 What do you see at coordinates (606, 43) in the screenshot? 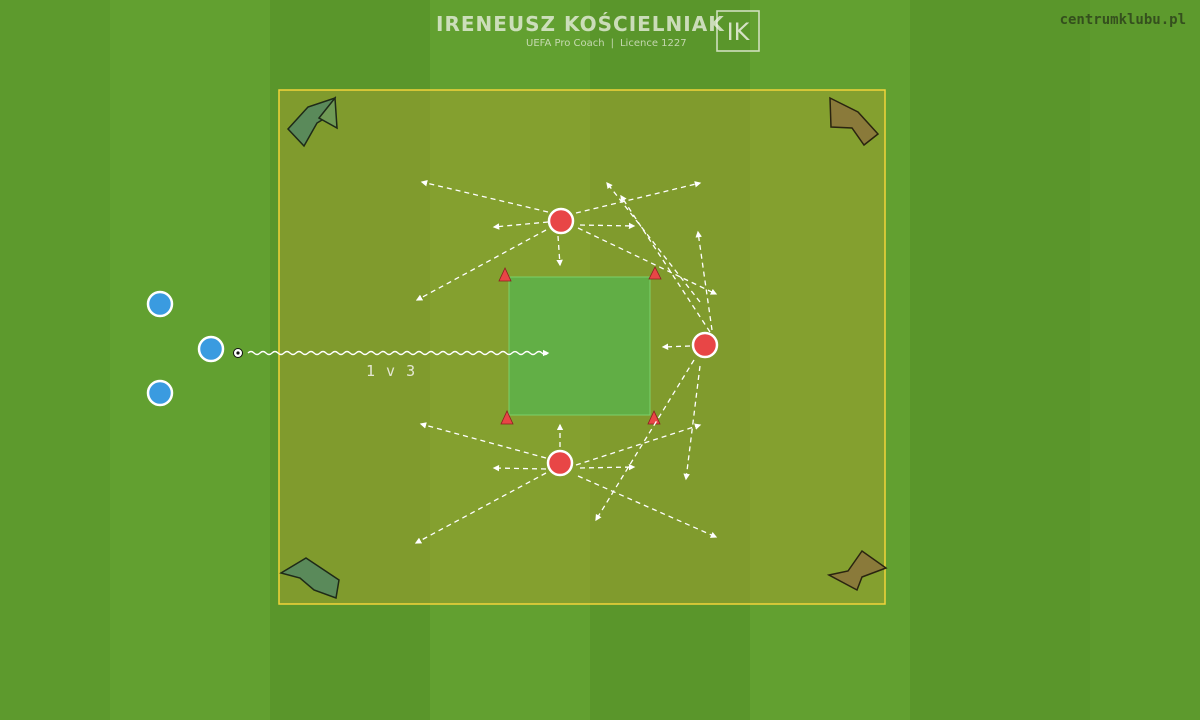
I see `coach-credentials: UEFA Pro Coach | Licence 1227` at bounding box center [606, 43].